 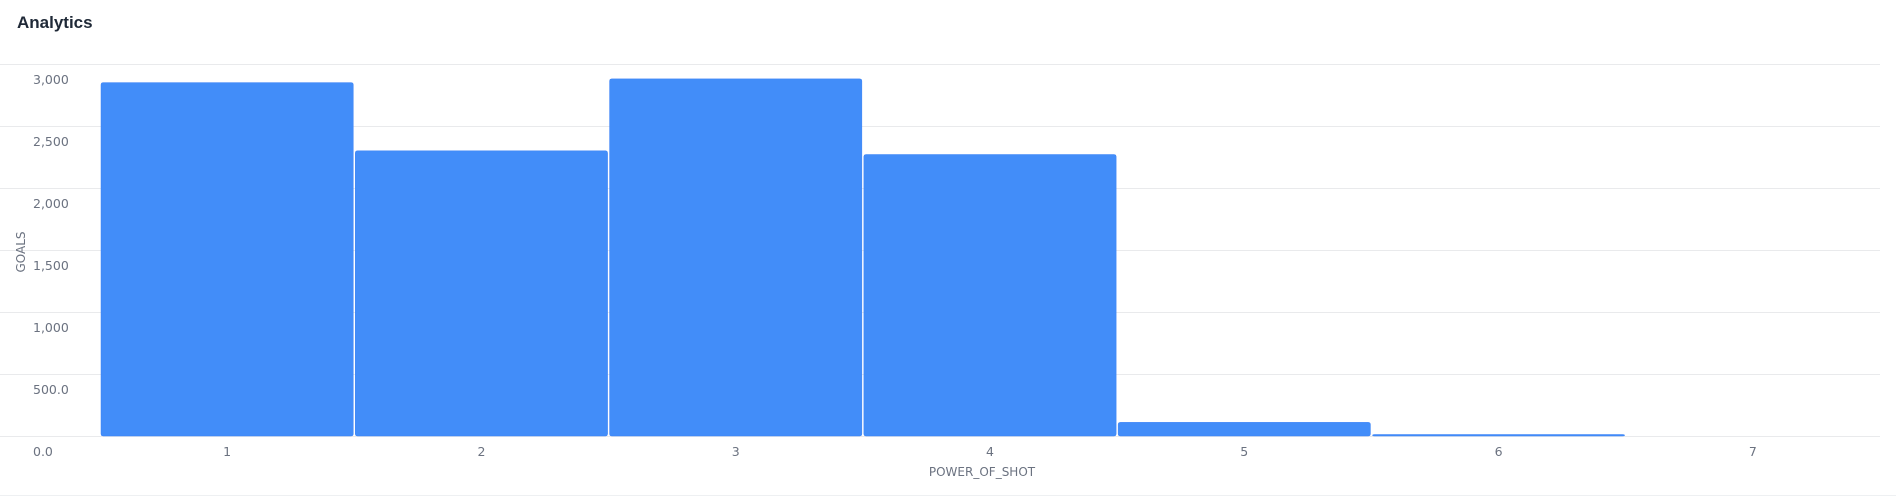 What do you see at coordinates (51, 141) in the screenshot?
I see `y-tick-label: 2,500` at bounding box center [51, 141].